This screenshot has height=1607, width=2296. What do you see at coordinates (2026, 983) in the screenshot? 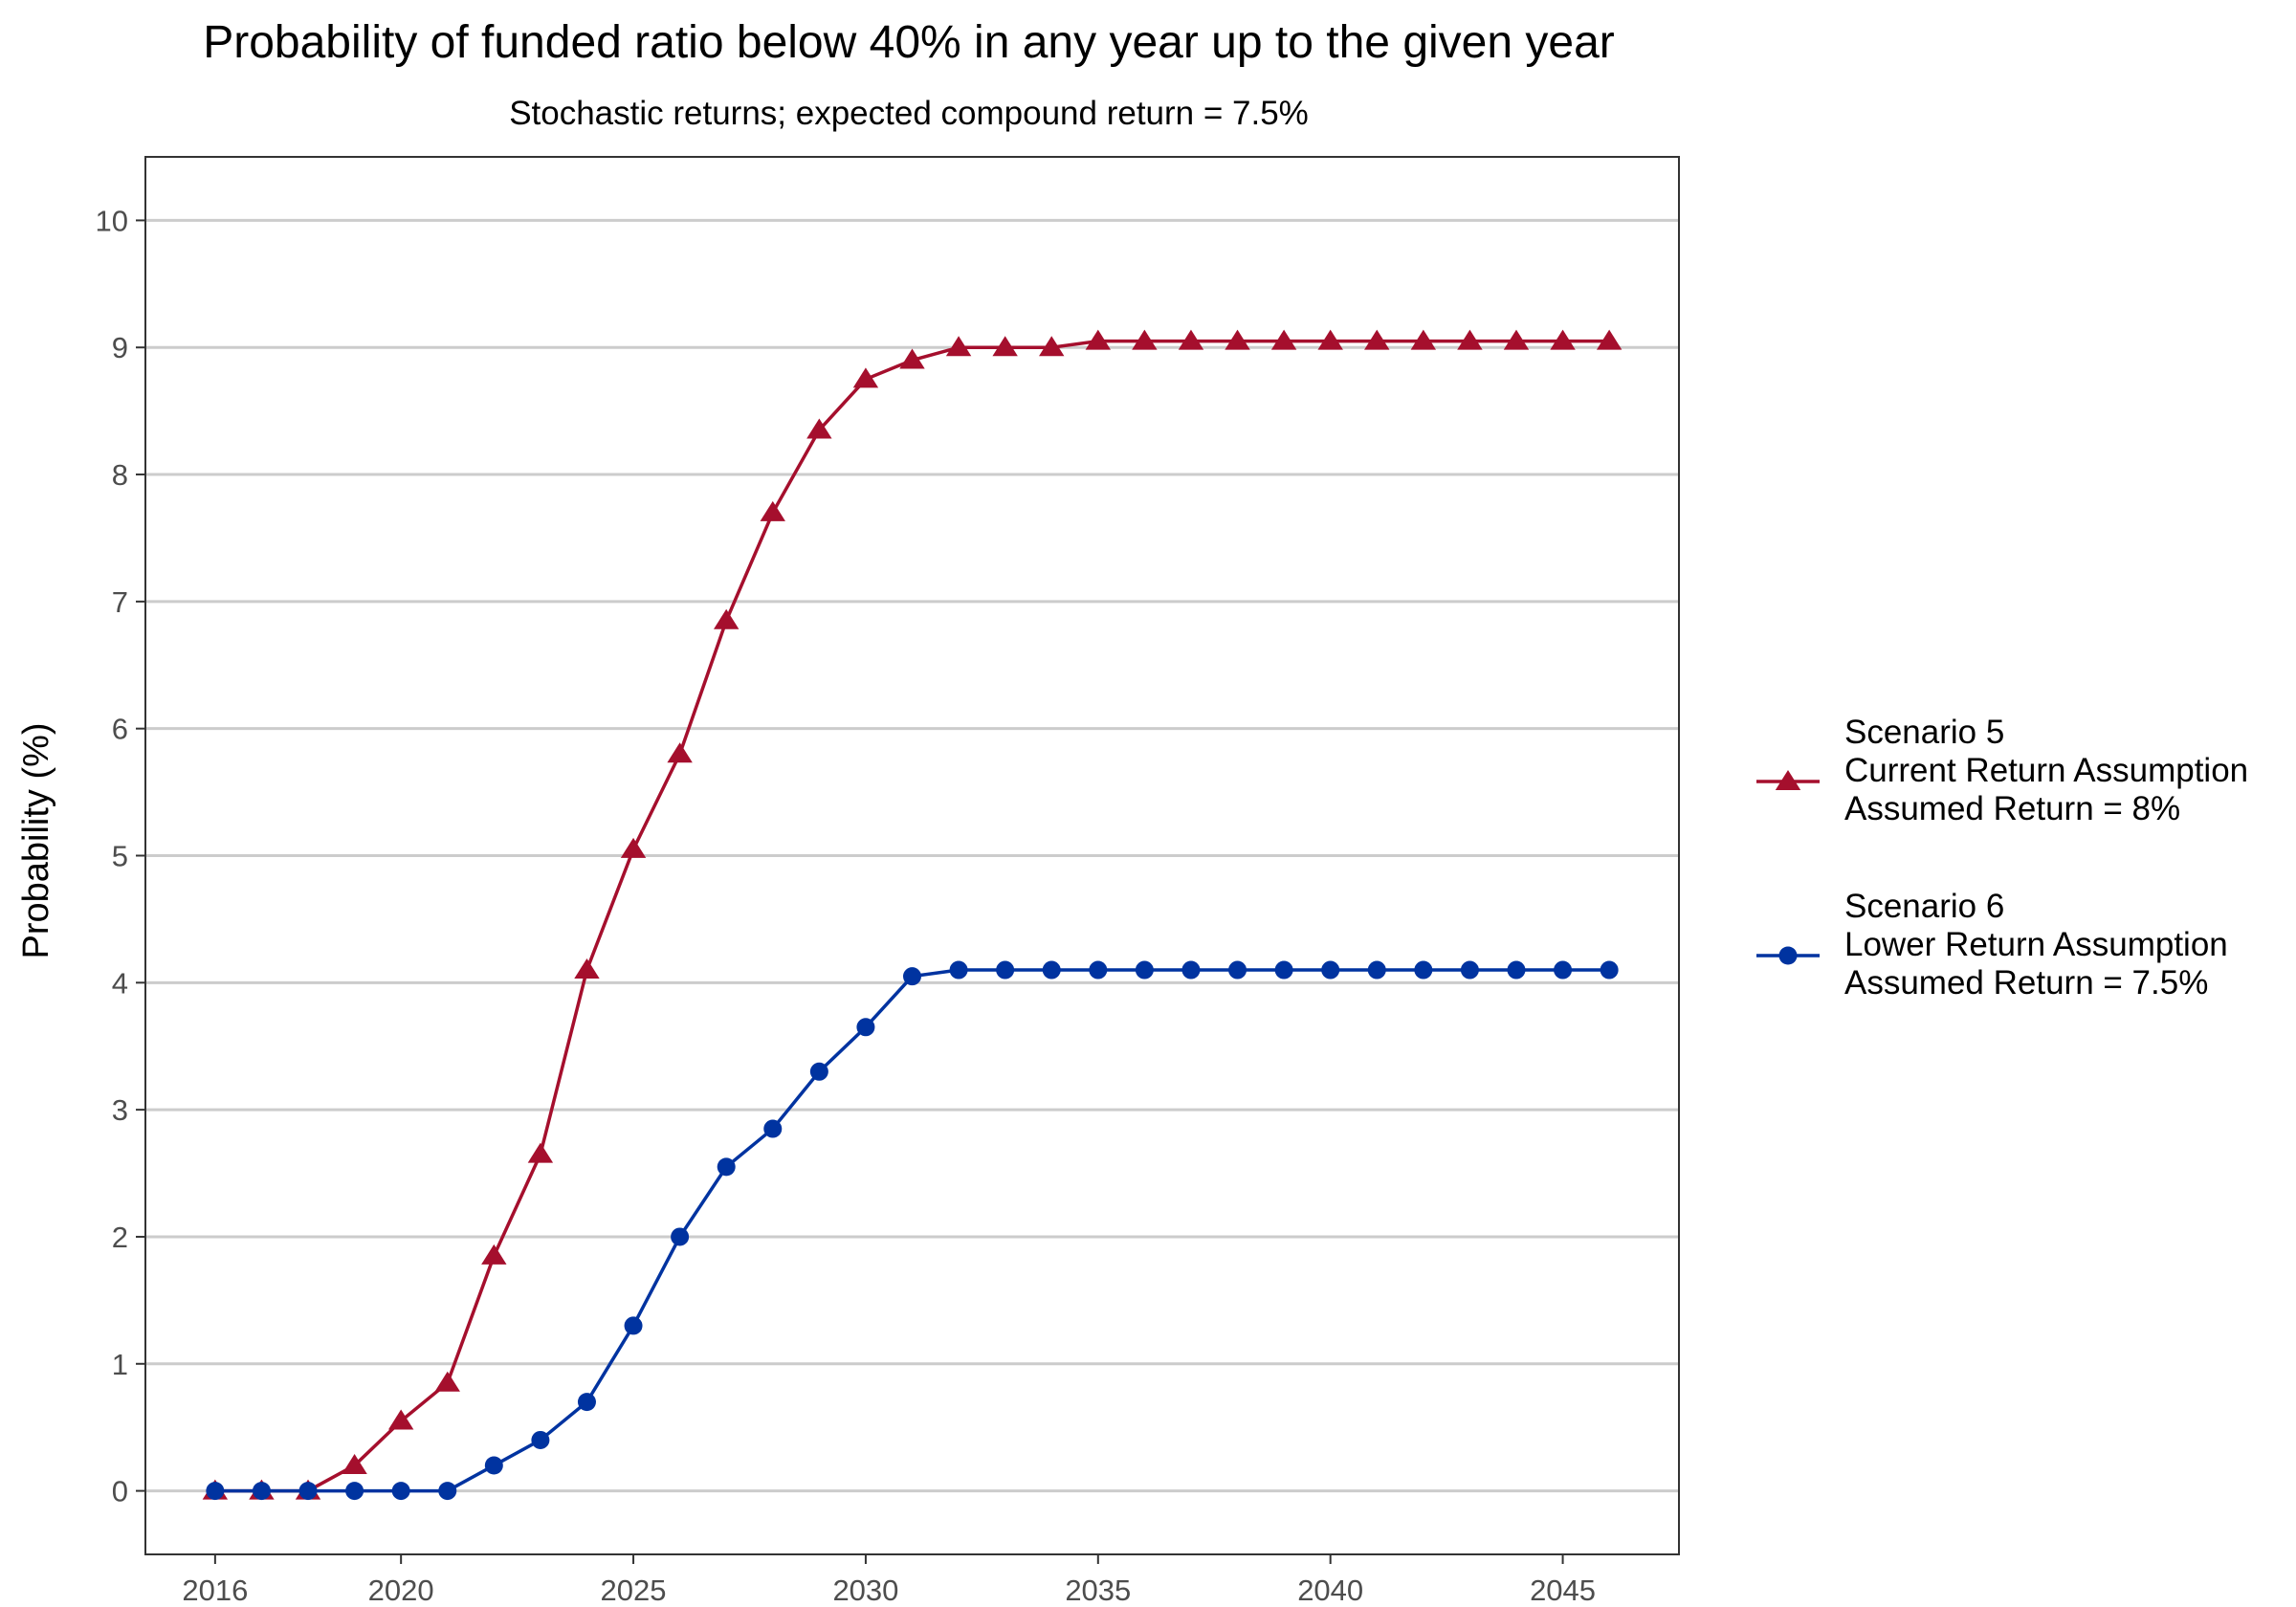
I see `legend-label: Assumed Return = 7.5%` at bounding box center [2026, 983].